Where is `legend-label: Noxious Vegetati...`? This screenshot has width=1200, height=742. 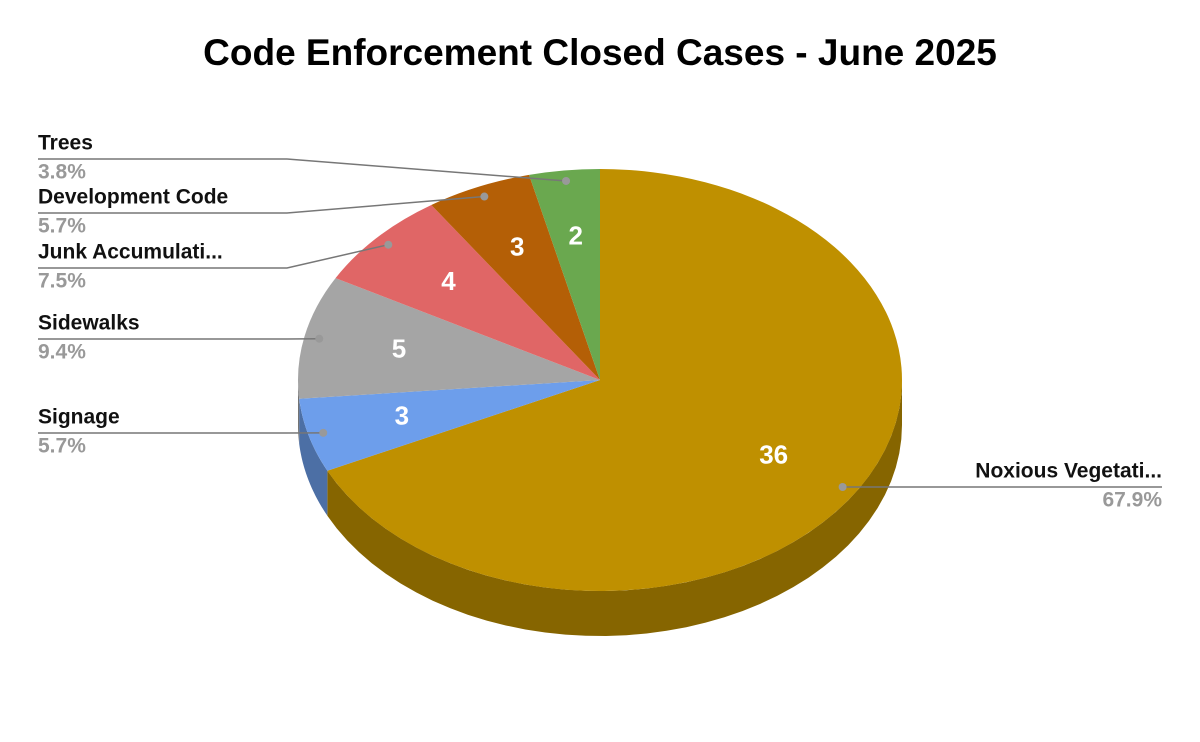 legend-label: Noxious Vegetati... is located at coordinates (1068, 471).